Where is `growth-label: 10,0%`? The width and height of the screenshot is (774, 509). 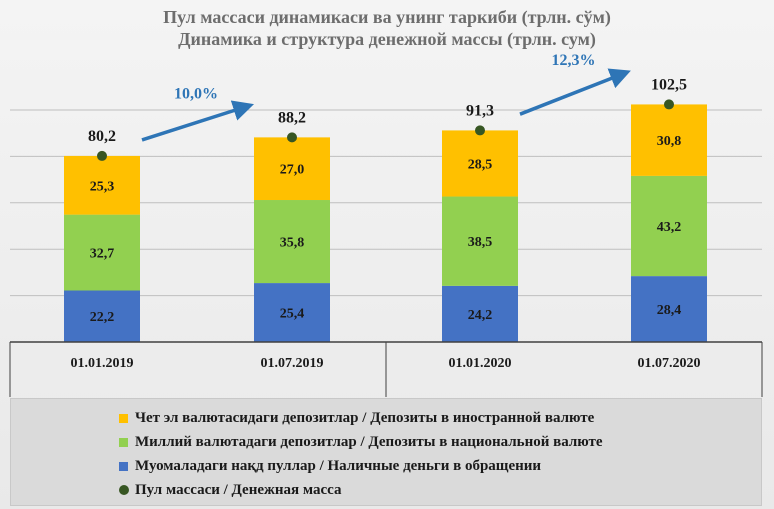 growth-label: 10,0% is located at coordinates (196, 93).